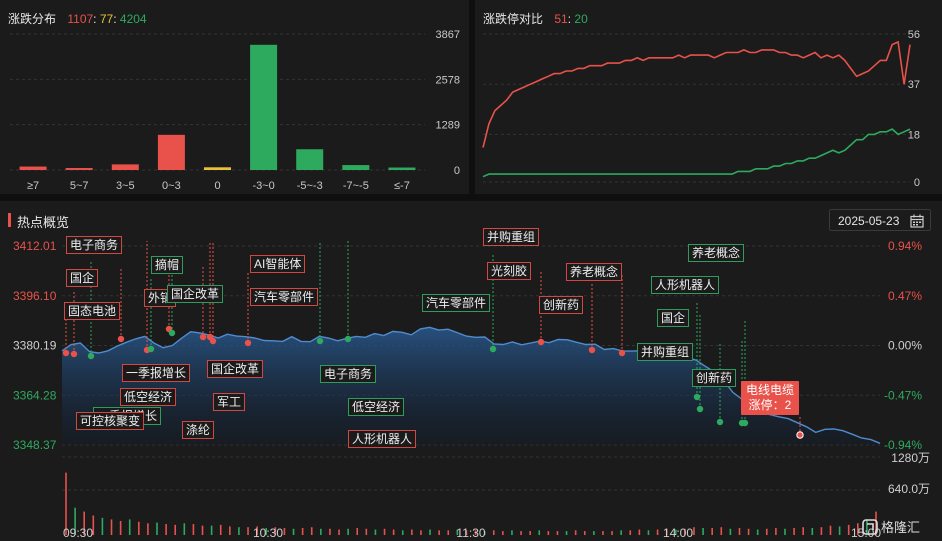 Image resolution: width=942 pixels, height=541 pixels. What do you see at coordinates (310, 186) in the screenshot?
I see `x-category-label: -5~-3` at bounding box center [310, 186].